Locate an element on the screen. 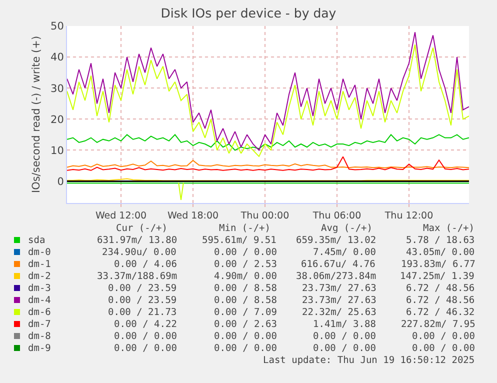 This screenshot has width=497, height=383. text: 0.00 / 7.09 is located at coordinates (246, 312).